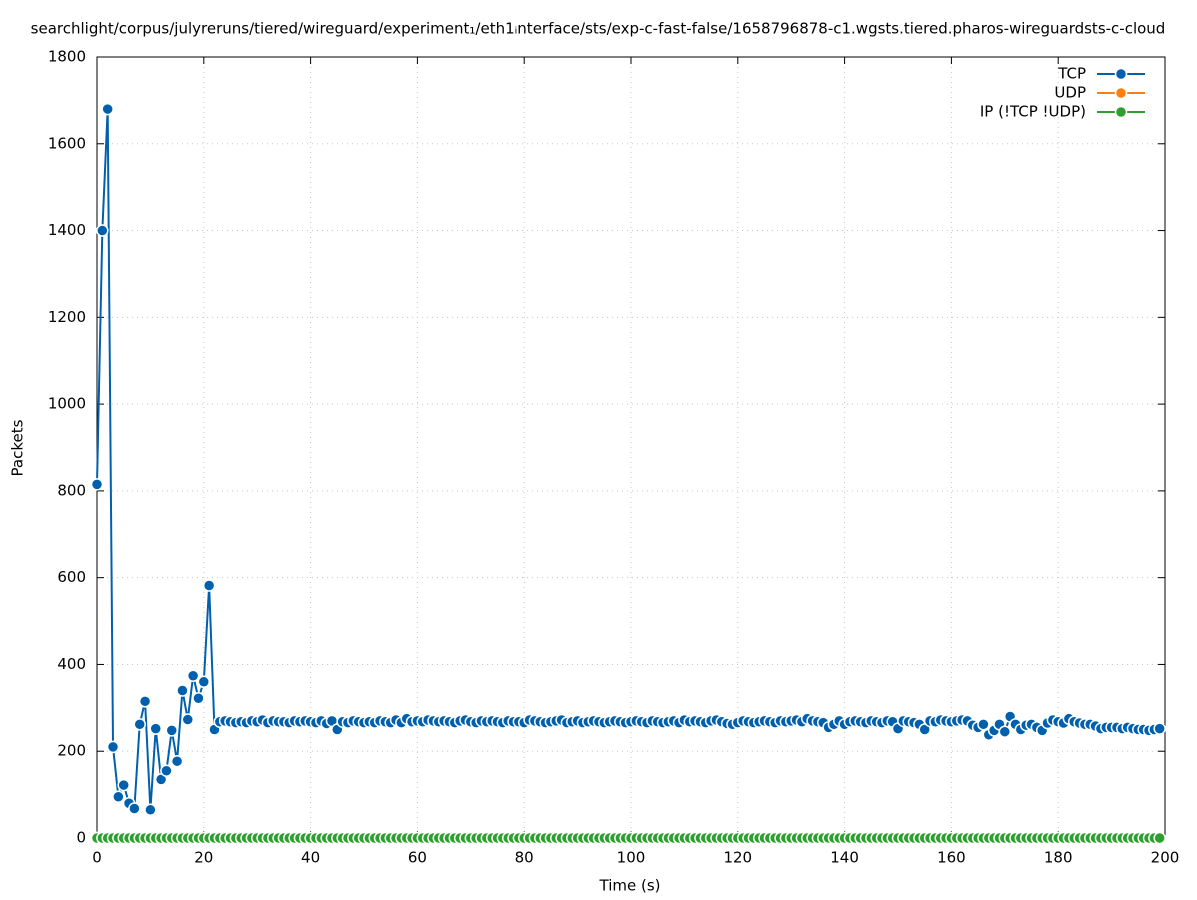  What do you see at coordinates (71, 664) in the screenshot?
I see `y-tick-label: 400` at bounding box center [71, 664].